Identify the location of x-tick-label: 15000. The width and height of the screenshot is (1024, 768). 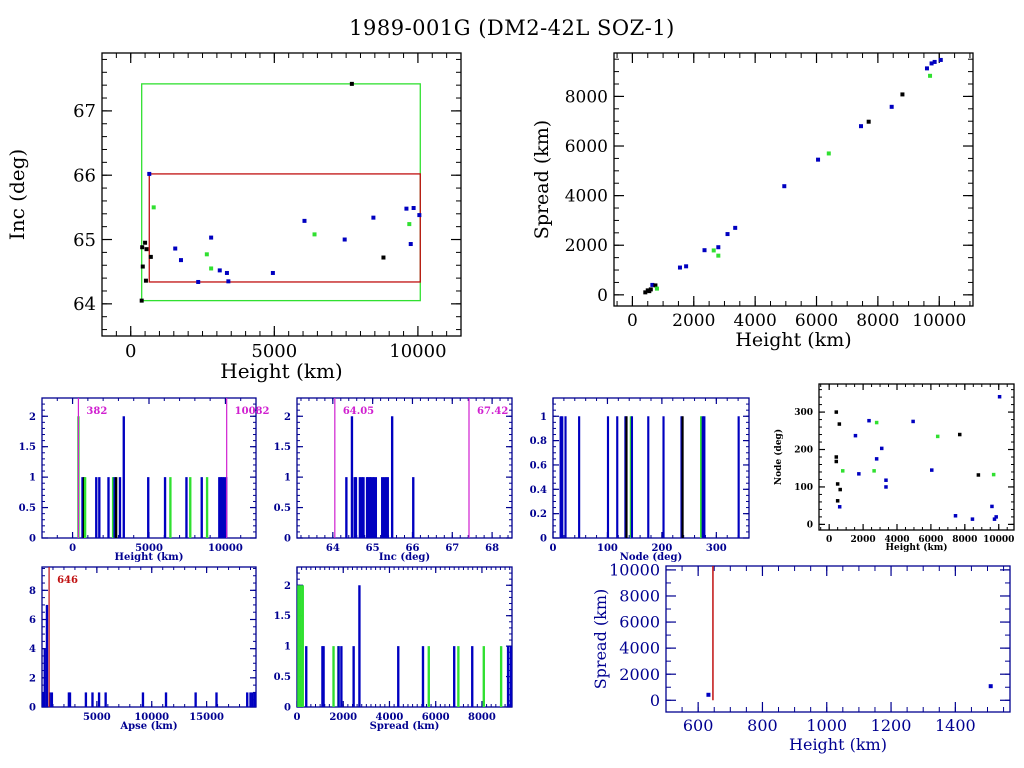
(206, 717).